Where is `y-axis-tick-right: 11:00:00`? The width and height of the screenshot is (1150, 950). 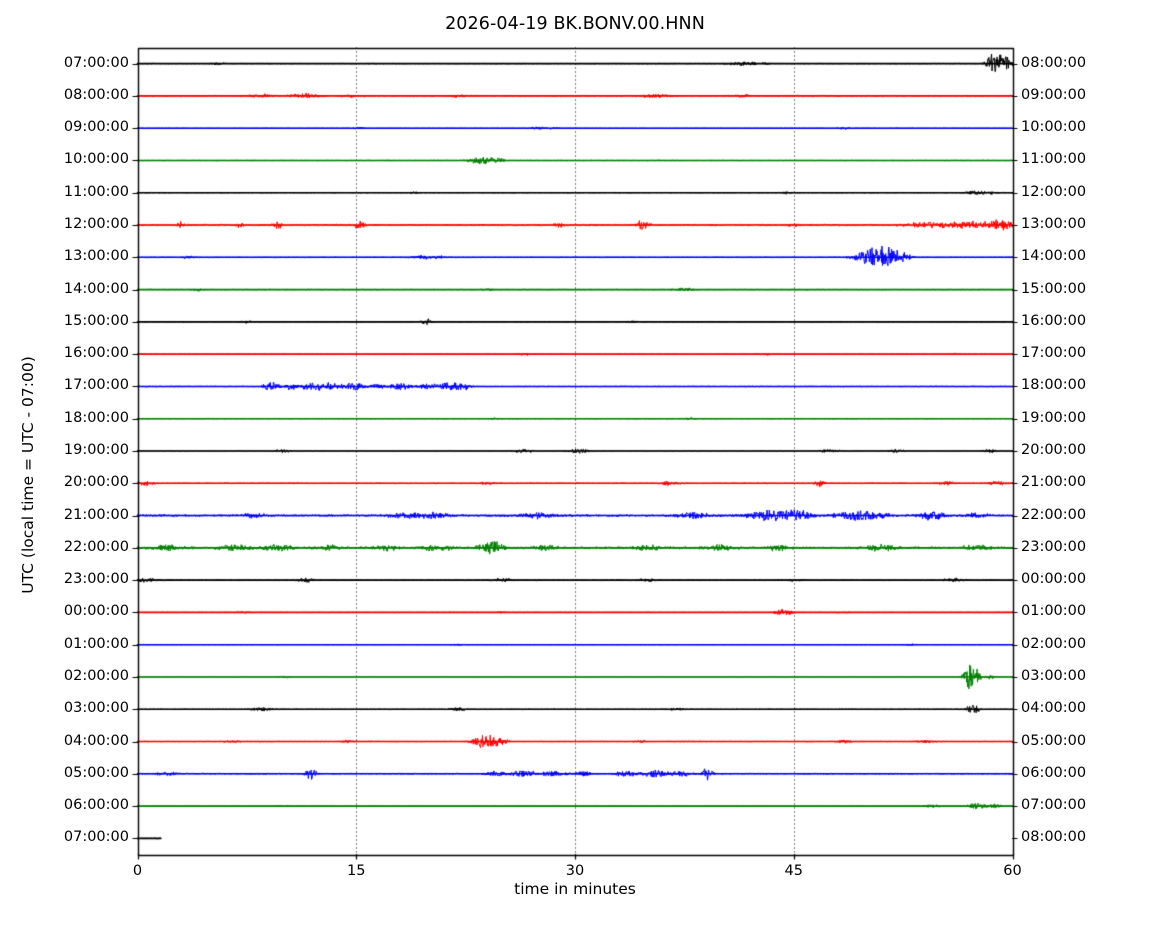 y-axis-tick-right: 11:00:00 is located at coordinates (1054, 159).